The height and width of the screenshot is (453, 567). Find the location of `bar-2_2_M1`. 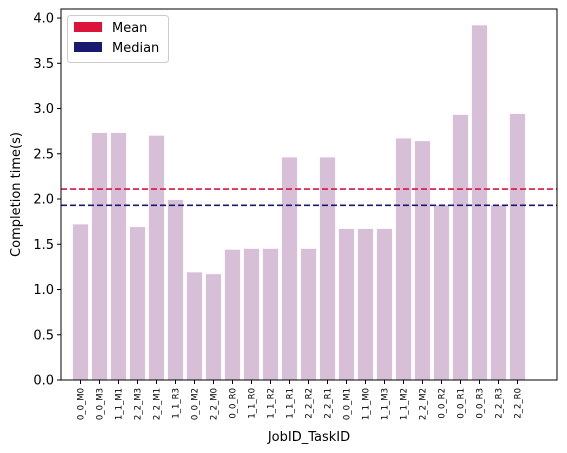

bar-2_2_M1 is located at coordinates (156, 257).